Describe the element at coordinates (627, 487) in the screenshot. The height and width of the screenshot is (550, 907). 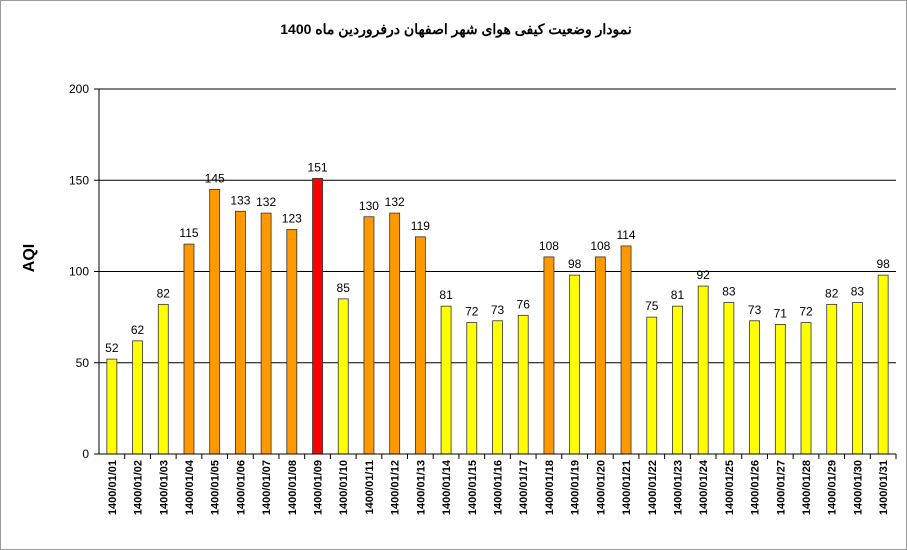
I see `category-label: 1400/01/21` at that location.